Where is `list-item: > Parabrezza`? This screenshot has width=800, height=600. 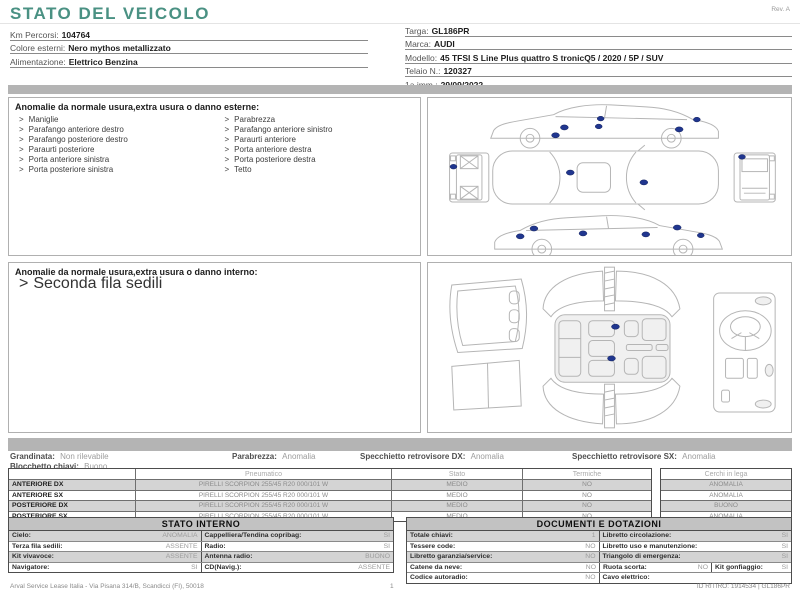
list-item: > Parabrezza is located at coordinates (250, 119).